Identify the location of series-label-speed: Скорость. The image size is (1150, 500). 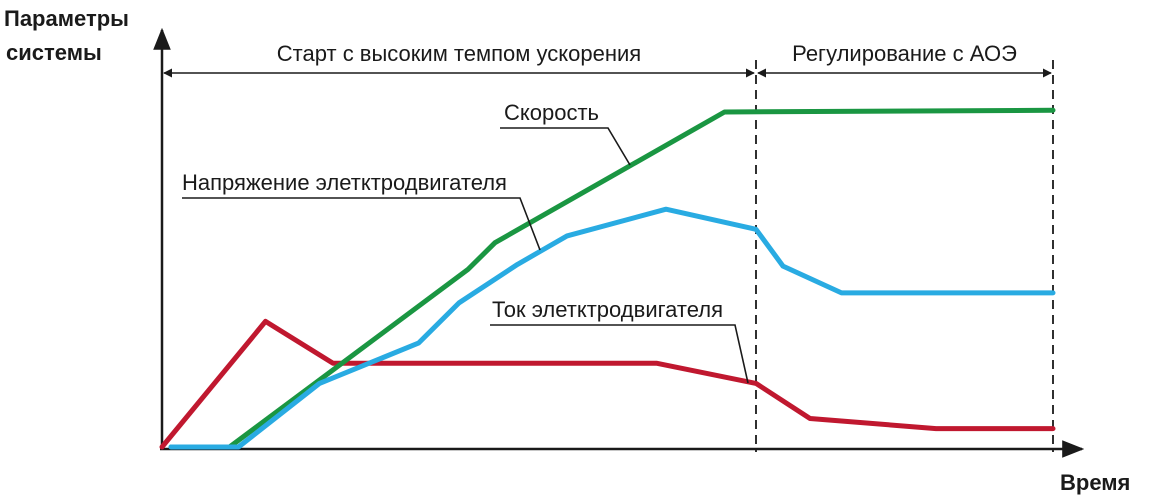
(551, 112).